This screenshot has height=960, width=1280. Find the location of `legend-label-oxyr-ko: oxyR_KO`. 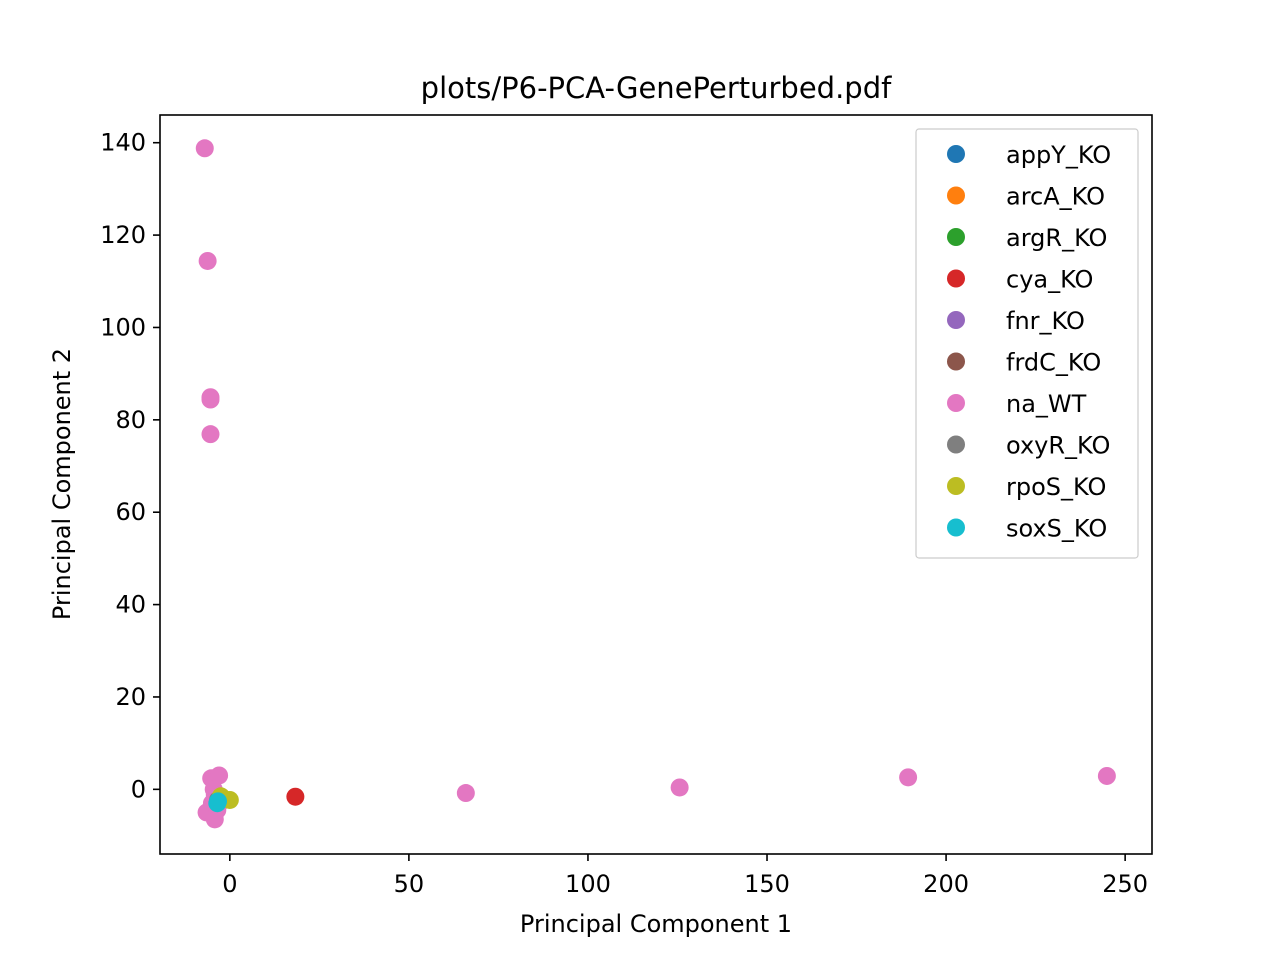

legend-label-oxyr-ko: oxyR_KO is located at coordinates (1058, 446).